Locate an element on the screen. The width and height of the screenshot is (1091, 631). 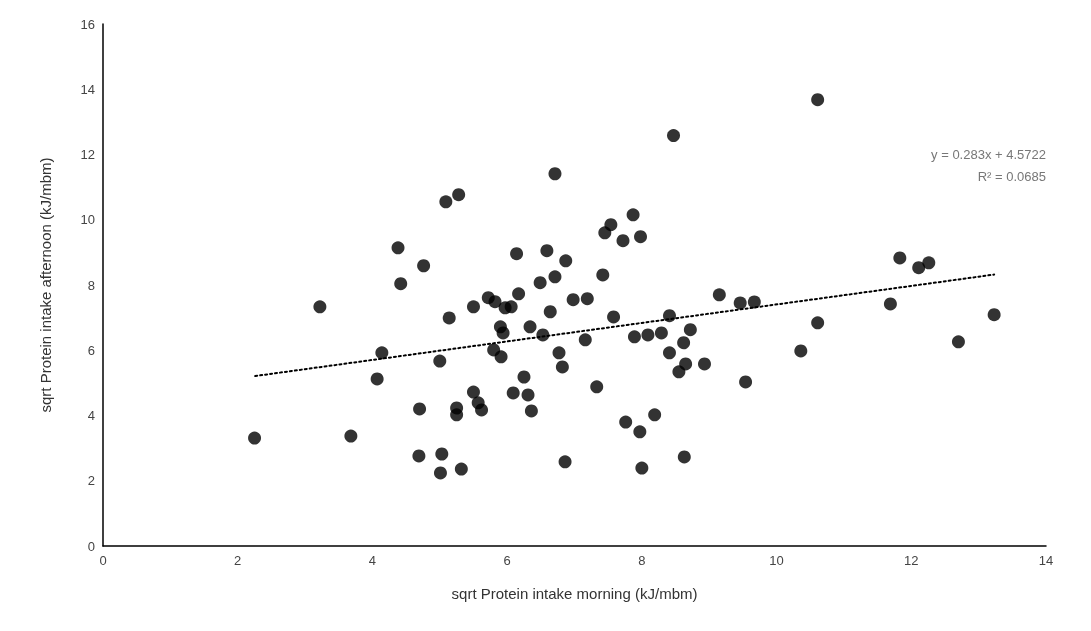
x-axis-title: sqrt Protein intake morning (kJ/mbm) is located at coordinates (574, 593).